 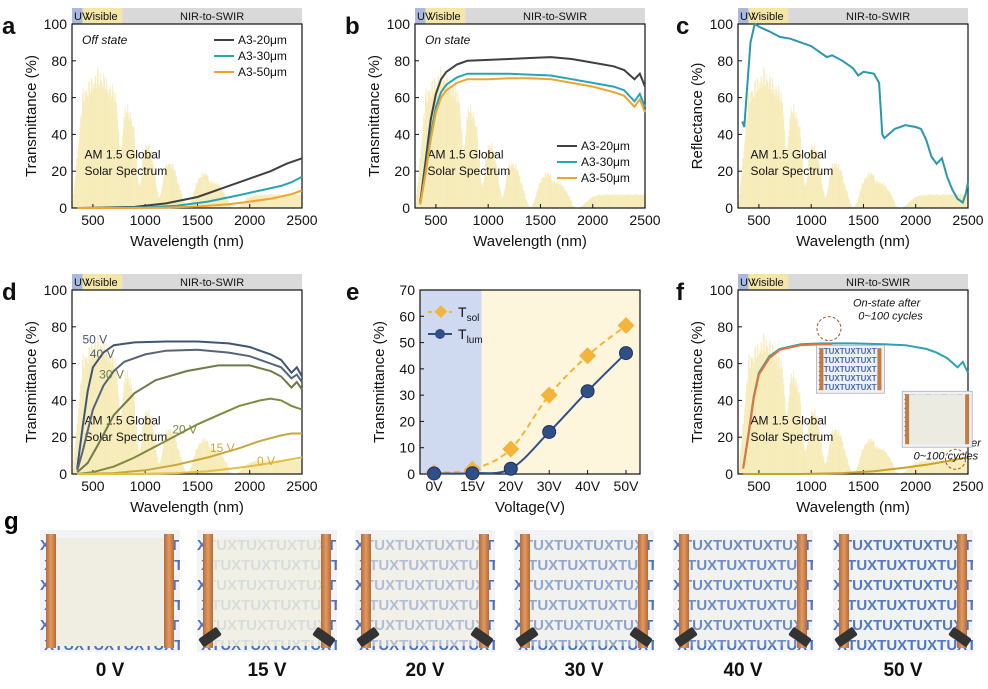 What do you see at coordinates (530, 138) in the screenshot?
I see `solar-spectrum` at bounding box center [530, 138].